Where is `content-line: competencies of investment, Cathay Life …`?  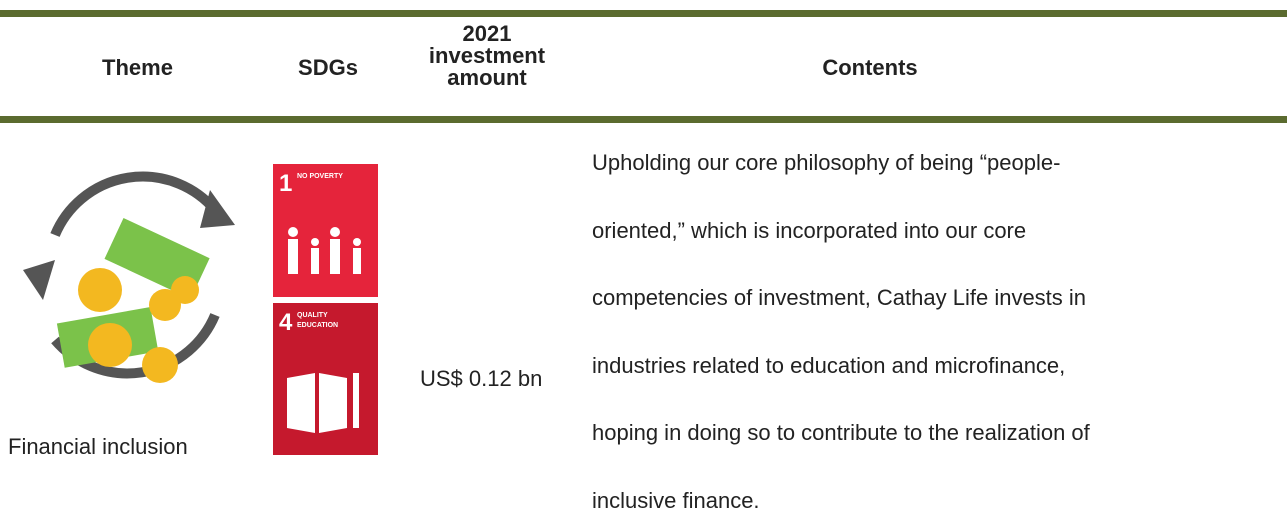 content-line: competencies of investment, Cathay Life … is located at coordinates (839, 297).